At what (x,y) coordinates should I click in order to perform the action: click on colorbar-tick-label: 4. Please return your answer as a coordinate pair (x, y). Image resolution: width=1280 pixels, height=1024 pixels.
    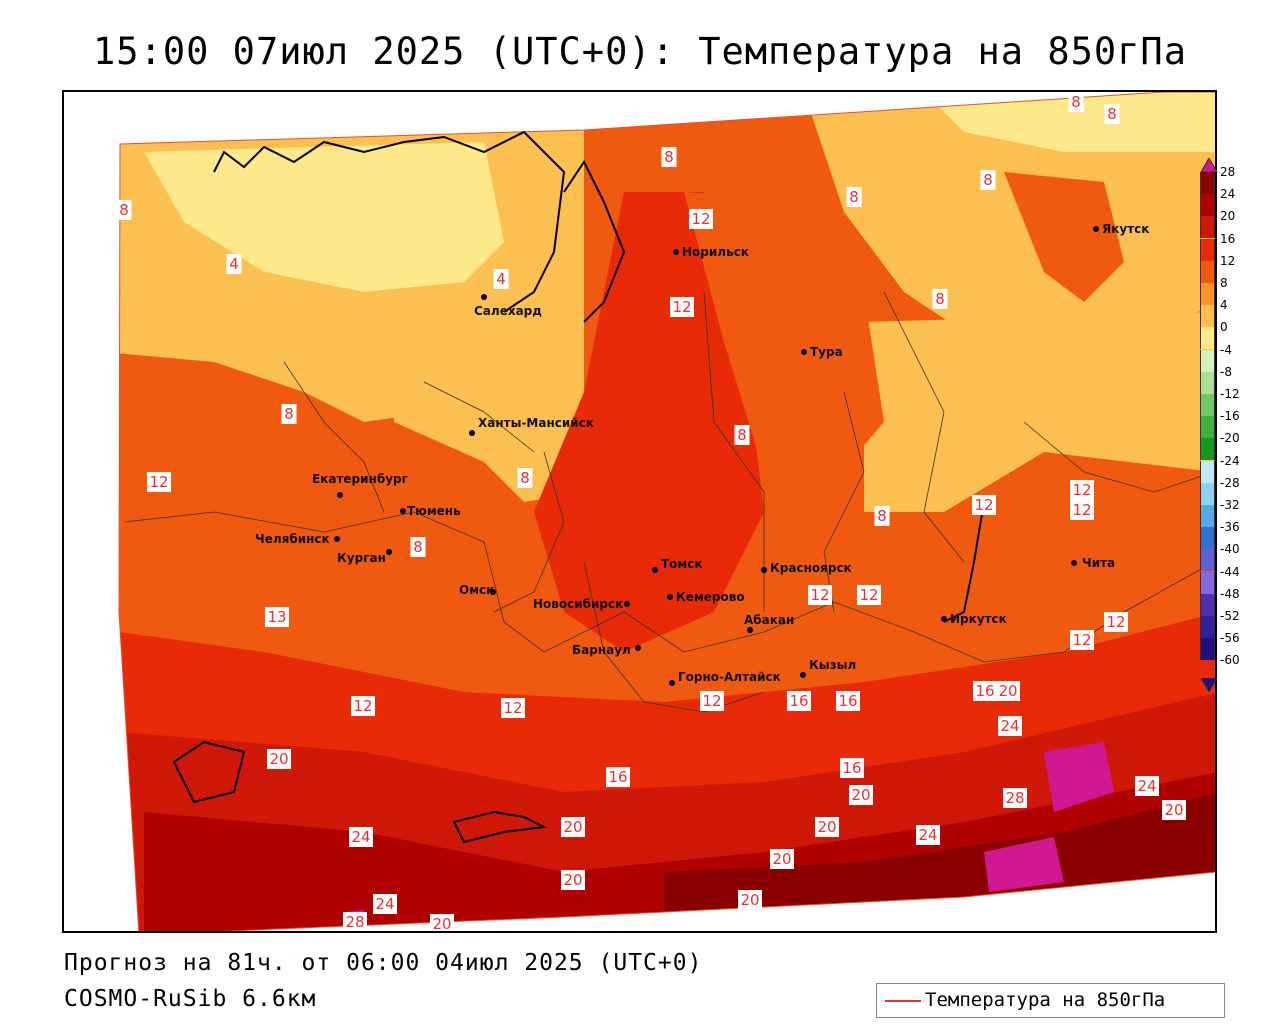
    Looking at the image, I should click on (1224, 305).